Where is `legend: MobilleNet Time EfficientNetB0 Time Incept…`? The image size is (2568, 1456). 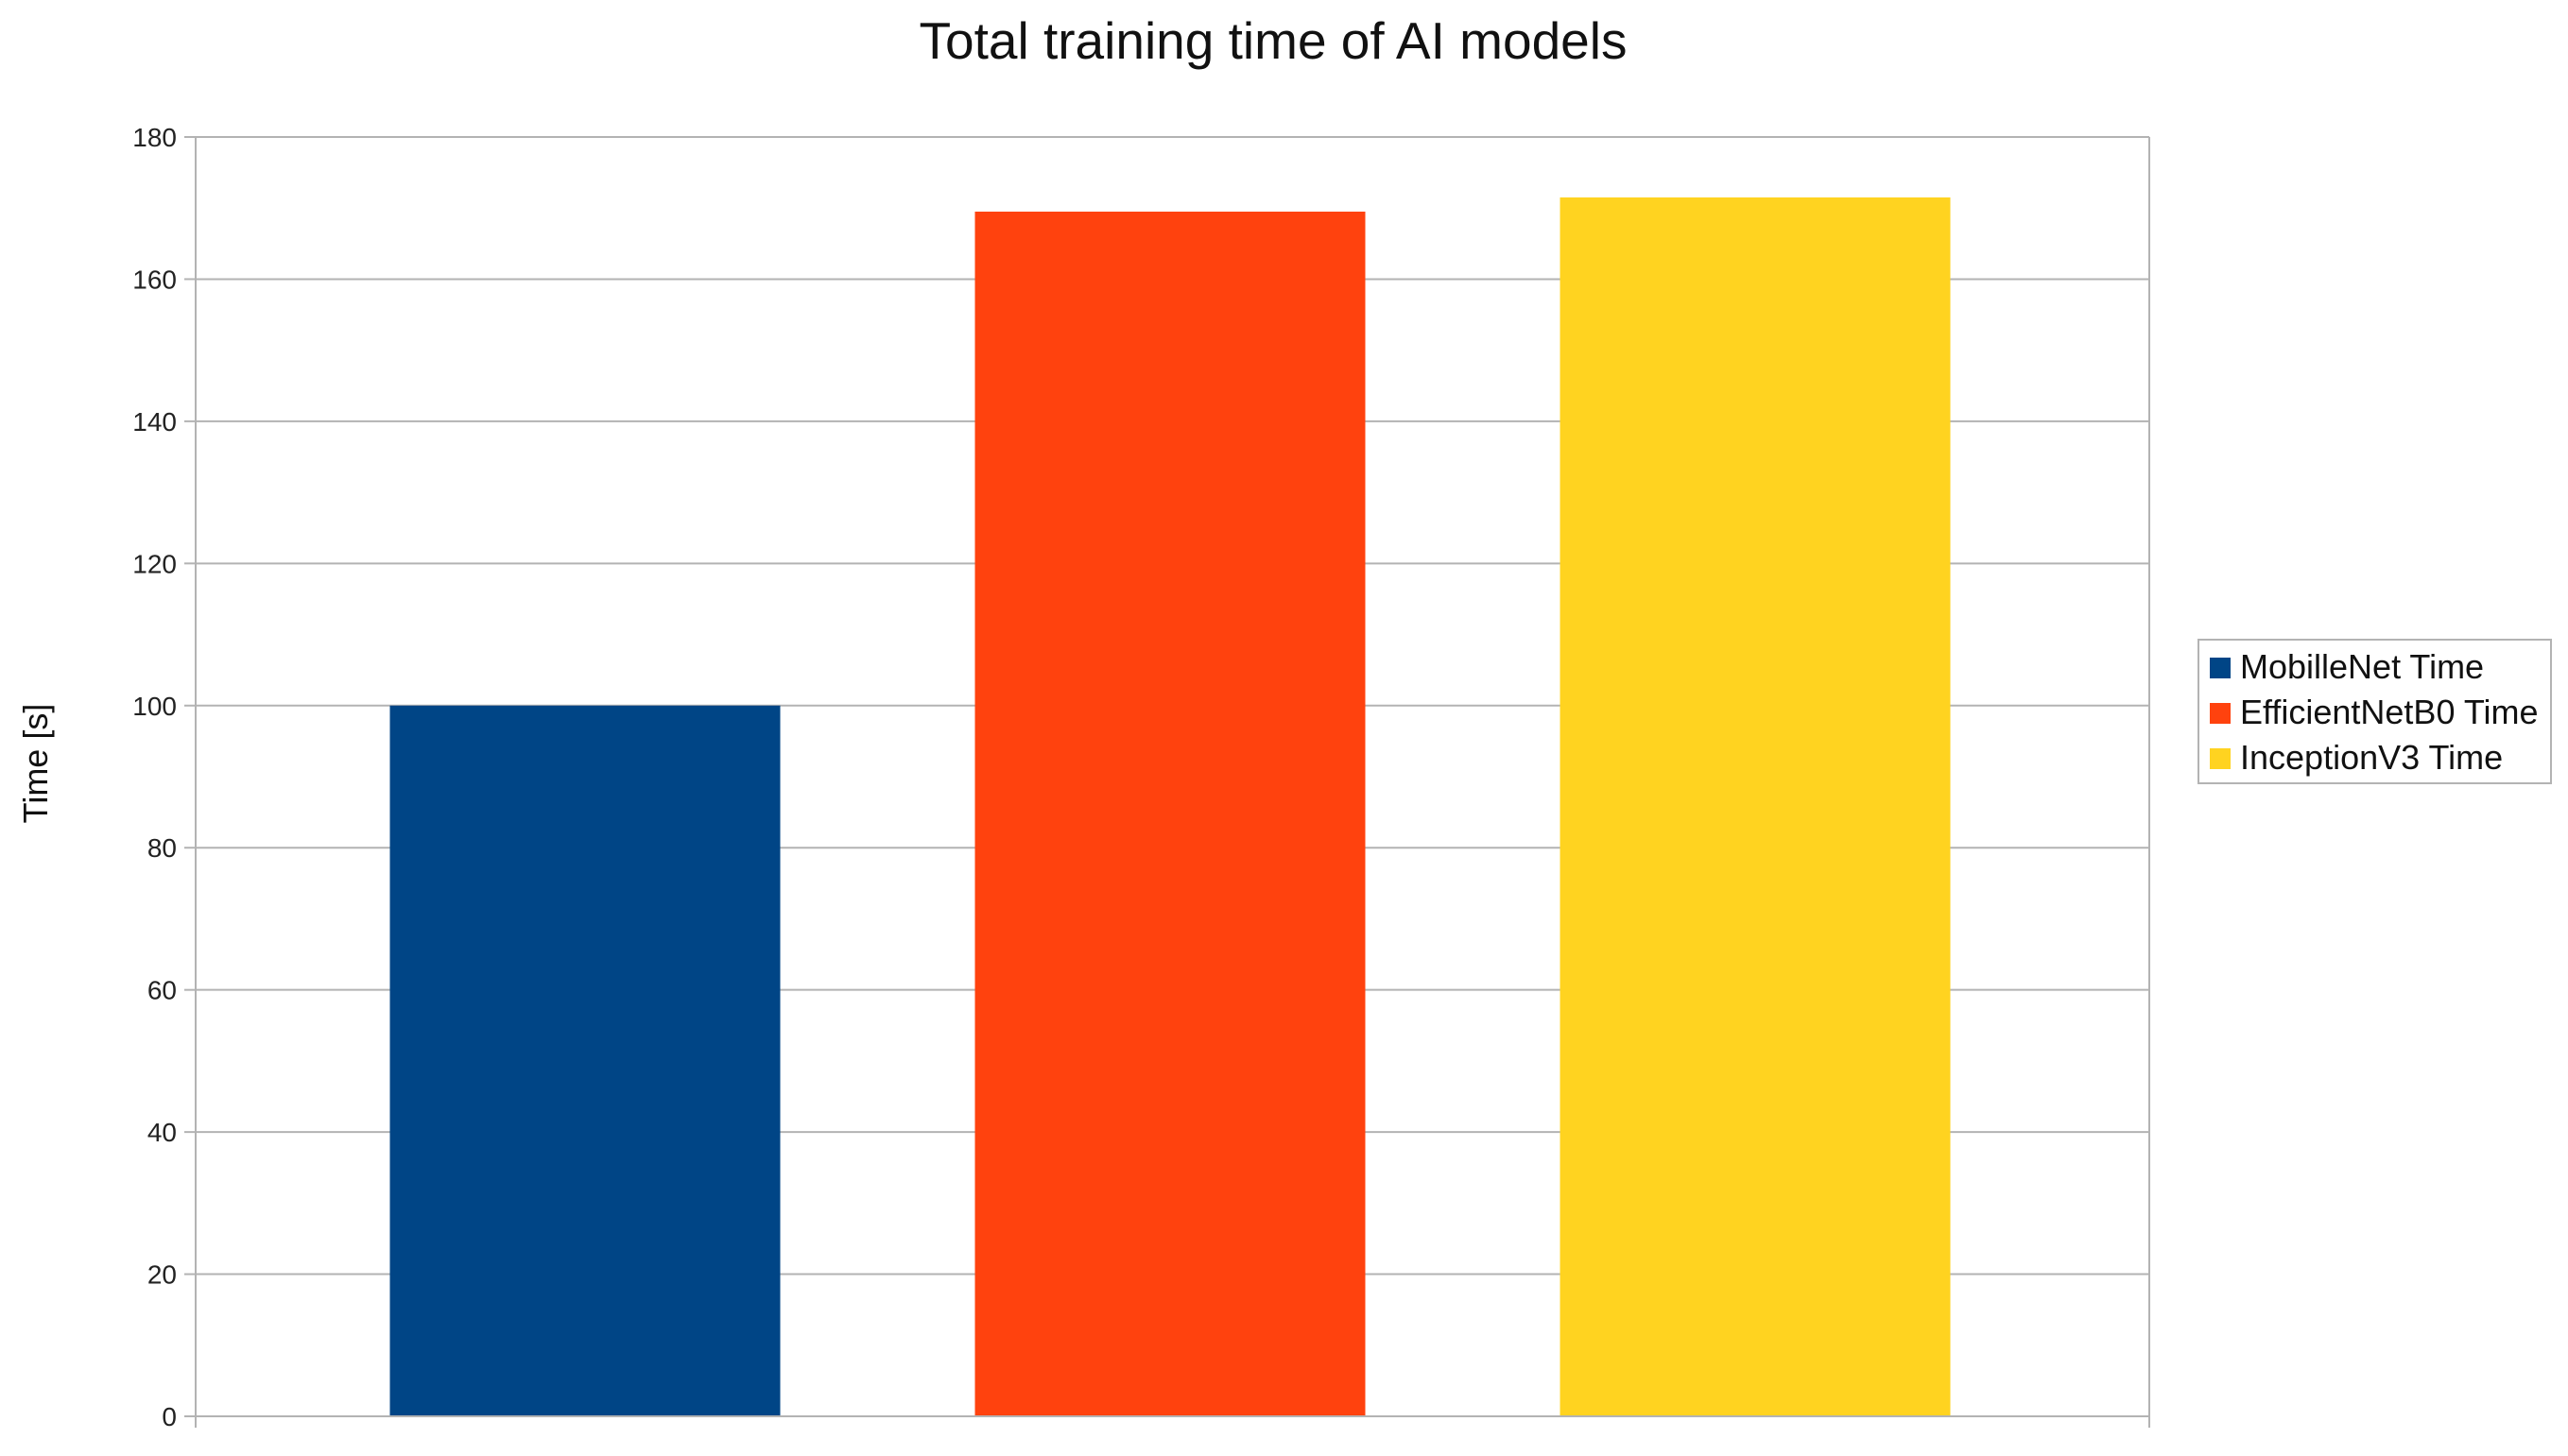
legend: MobilleNet Time EfficientNetB0 Time Incept… is located at coordinates (2374, 712).